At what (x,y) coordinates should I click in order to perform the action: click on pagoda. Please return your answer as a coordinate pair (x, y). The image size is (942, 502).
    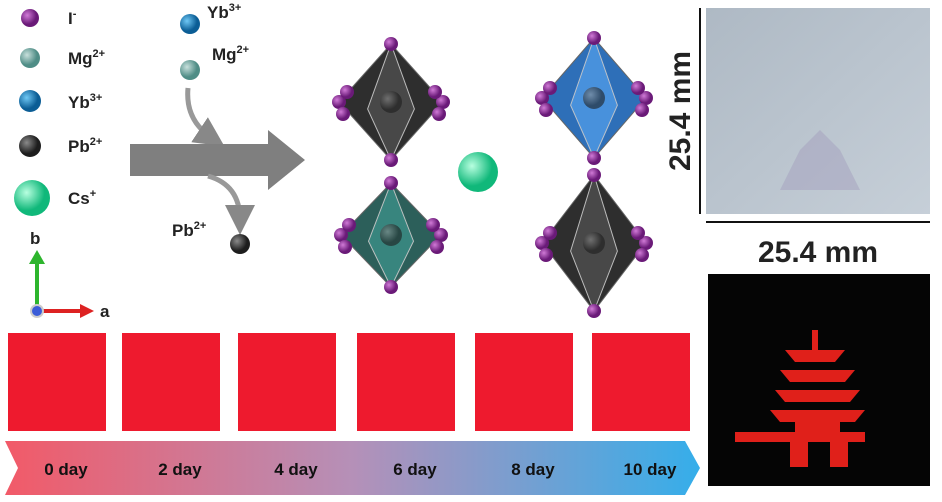
    Looking at the image, I should click on (800, 398).